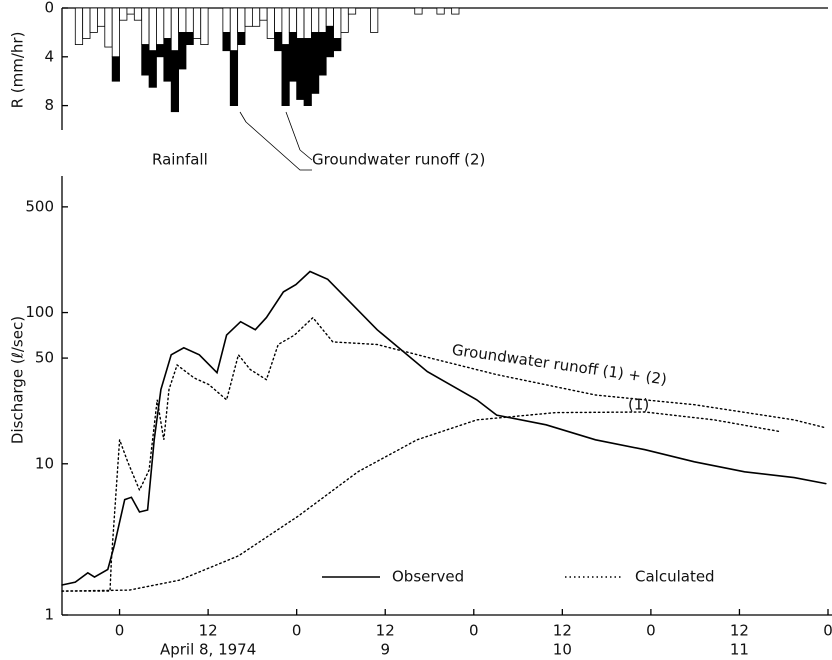  Describe the element at coordinates (276, 141) in the screenshot. I see `leader-lines` at that location.